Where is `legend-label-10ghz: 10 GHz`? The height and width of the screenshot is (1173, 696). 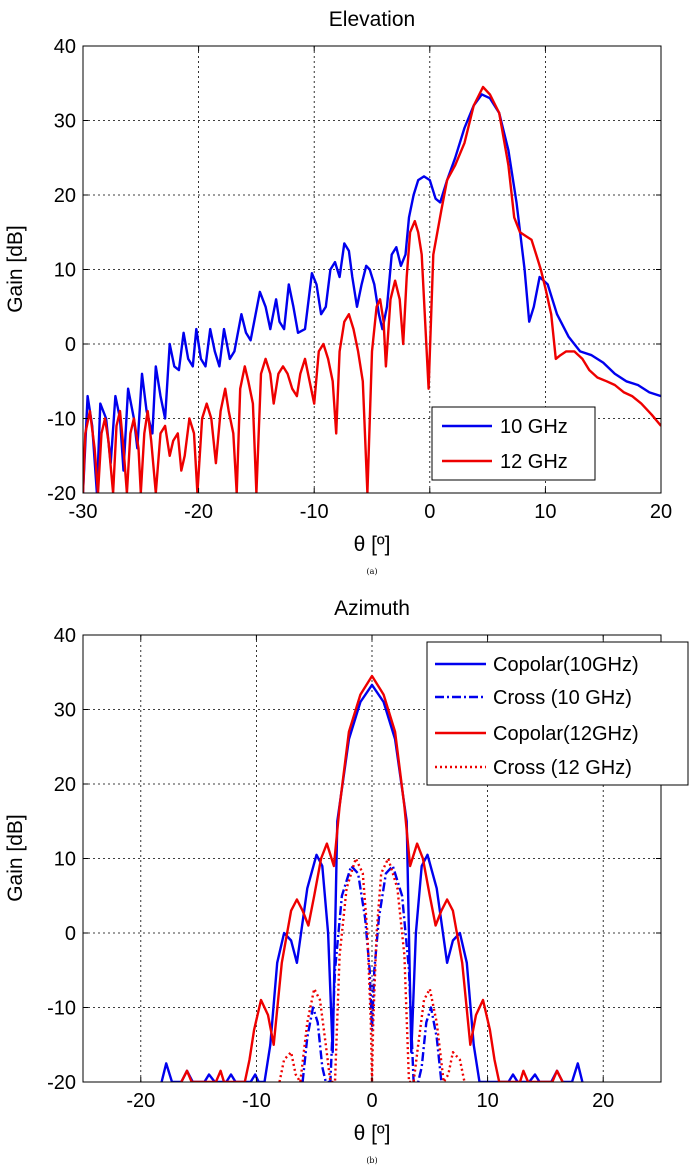
legend-label-10ghz: 10 GHz is located at coordinates (534, 427).